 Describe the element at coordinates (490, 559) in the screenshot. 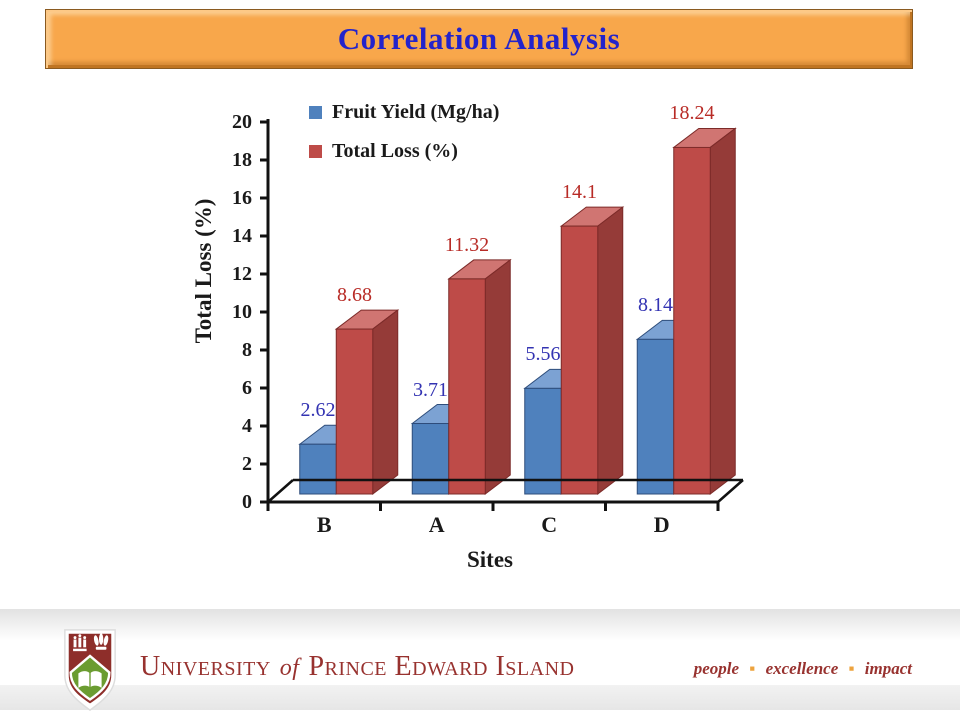

I see `x-axis-title: Sites` at that location.